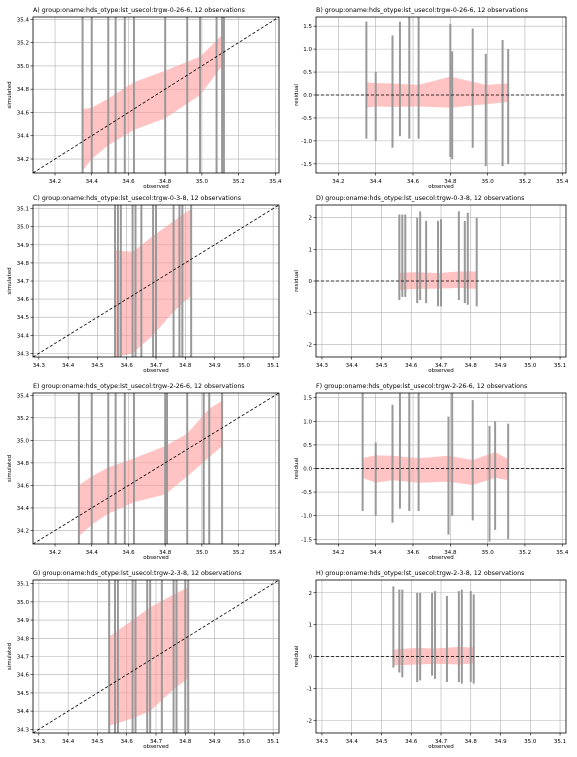 The image size is (577, 757). What do you see at coordinates (307, 50) in the screenshot?
I see `y-tick-label: 1.0` at bounding box center [307, 50].